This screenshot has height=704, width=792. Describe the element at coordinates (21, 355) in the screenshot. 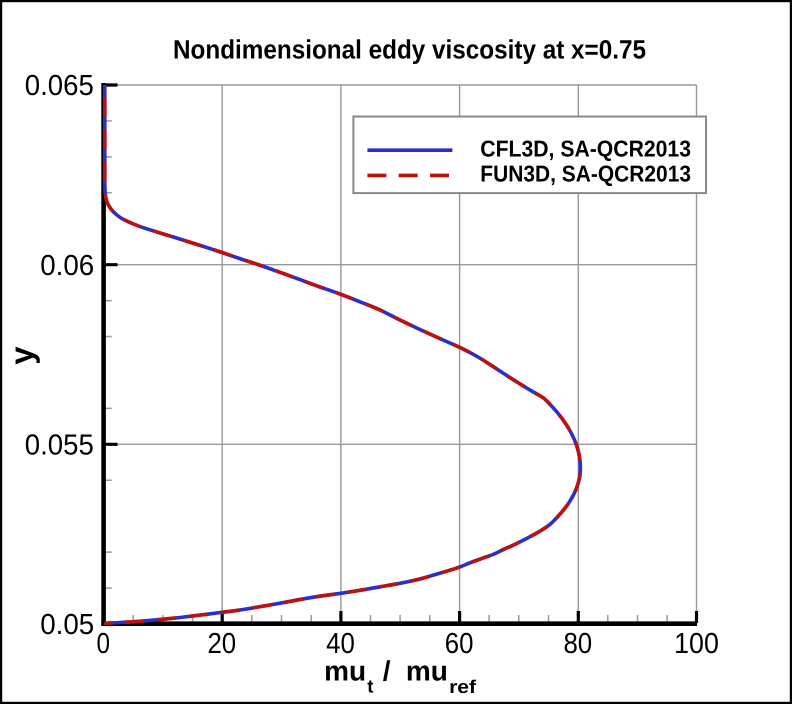

I see `svg-text: y` at that location.